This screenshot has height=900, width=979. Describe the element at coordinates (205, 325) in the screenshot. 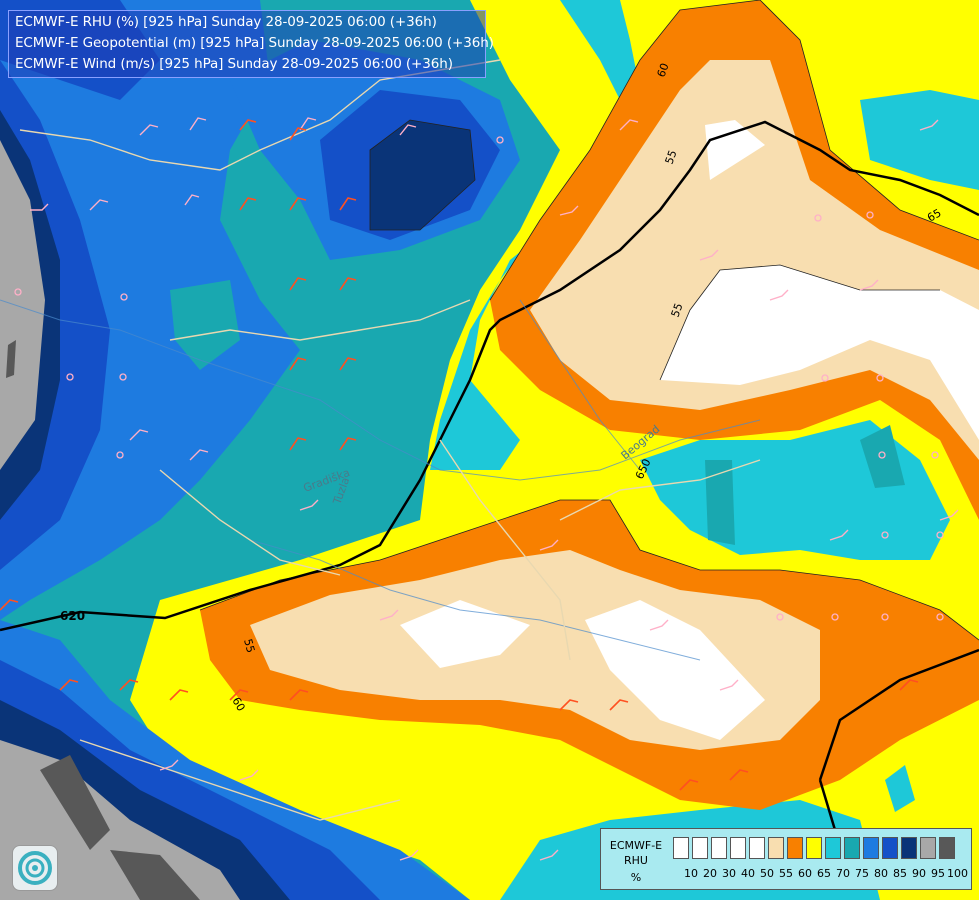

I see `rhu-75-patch` at that location.